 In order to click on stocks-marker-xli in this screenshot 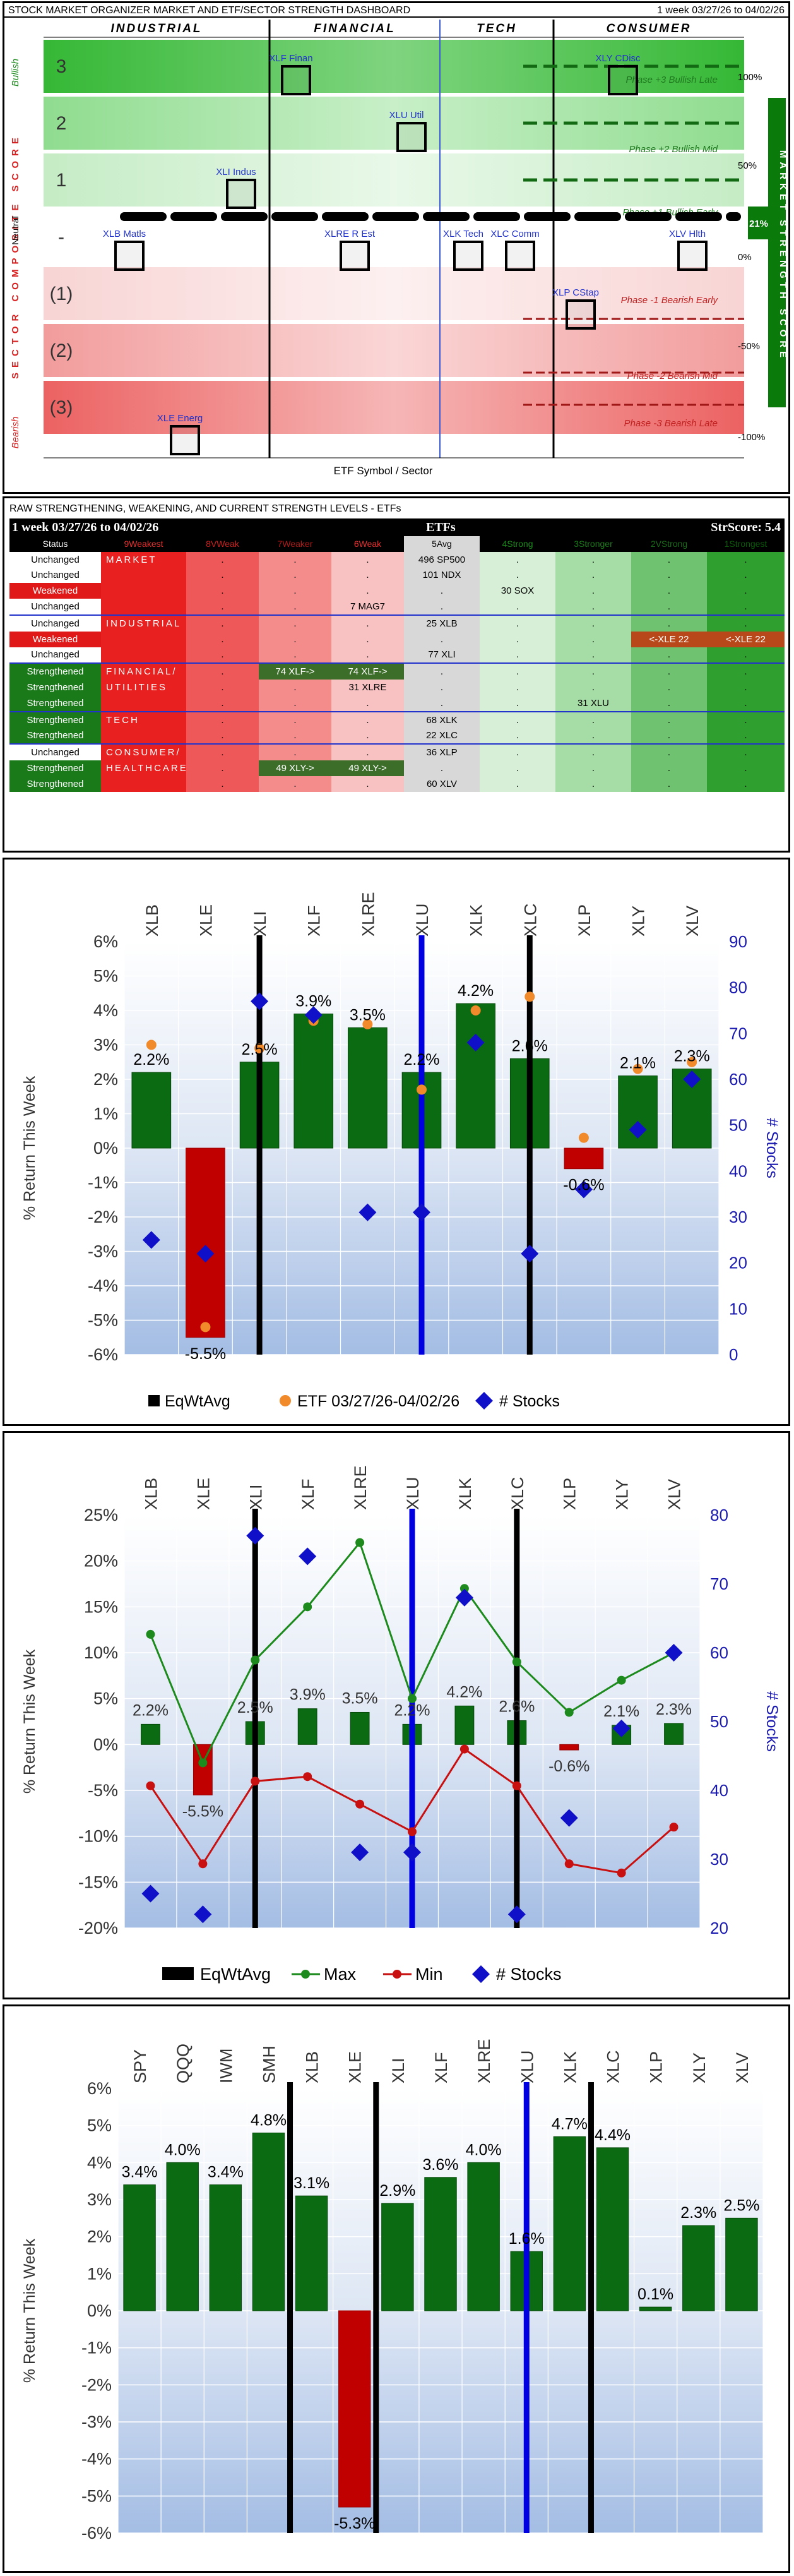, I will do `click(255, 1536)`.